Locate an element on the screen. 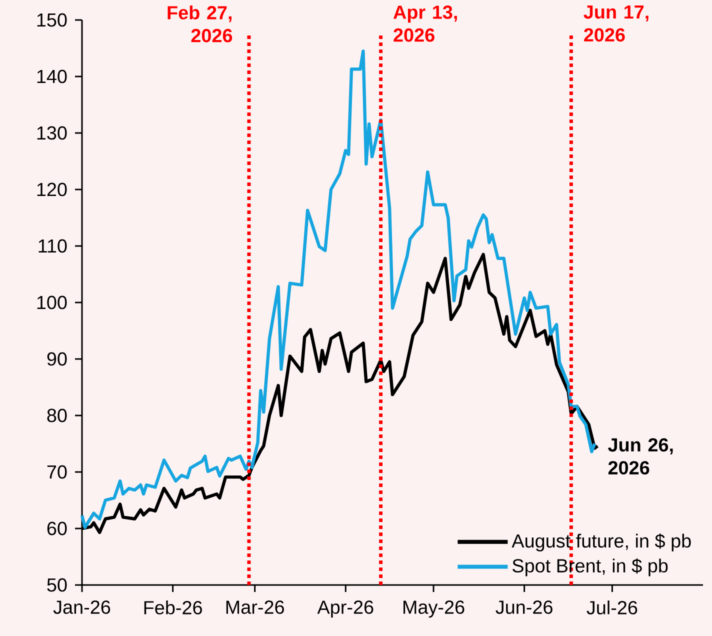 The height and width of the screenshot is (636, 712). y-tick-label: 60 is located at coordinates (57, 529).